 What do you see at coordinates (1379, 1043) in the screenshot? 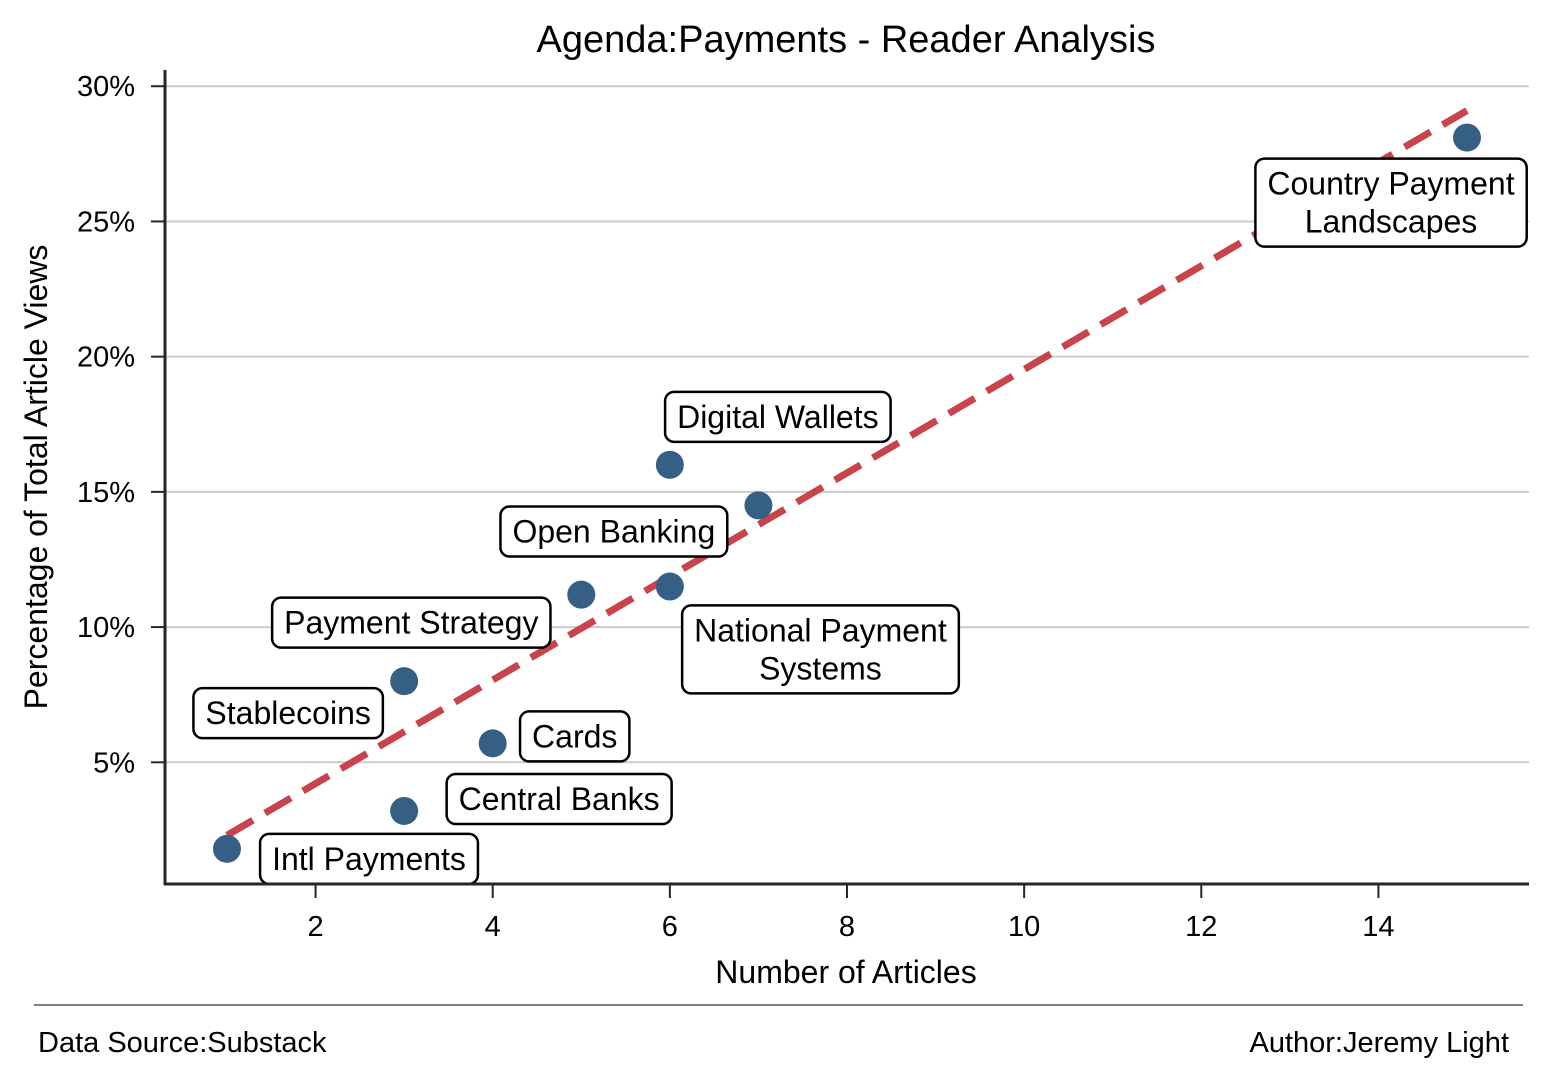
I see `author-note: Author:Jeremy Light` at bounding box center [1379, 1043].